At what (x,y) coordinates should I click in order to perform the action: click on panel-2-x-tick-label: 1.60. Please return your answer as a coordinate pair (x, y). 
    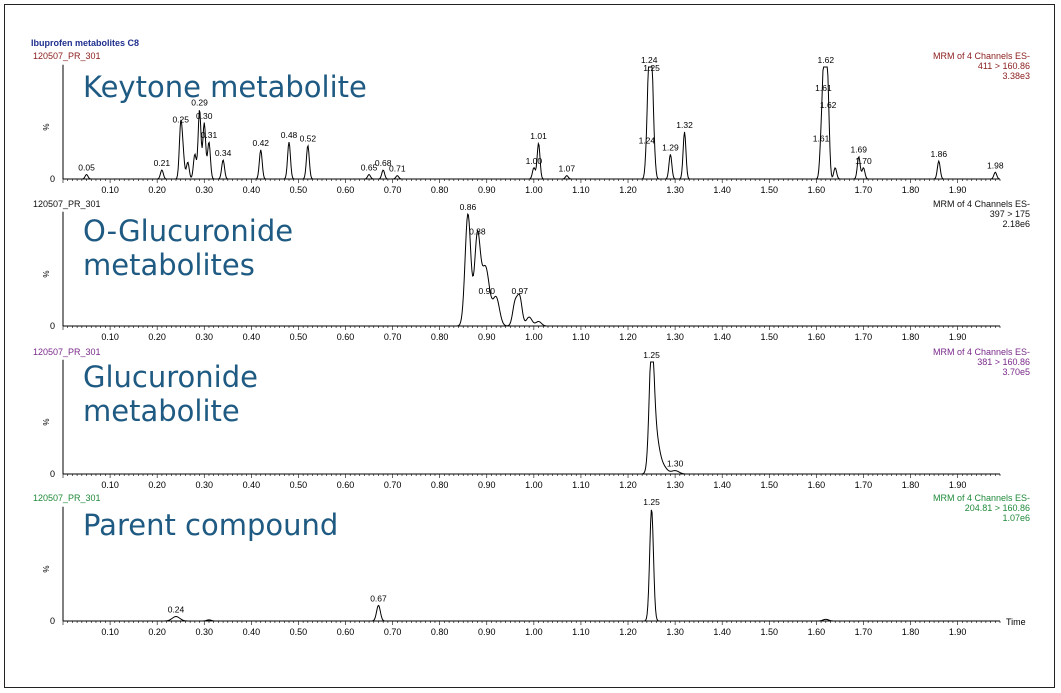
    Looking at the image, I should click on (817, 337).